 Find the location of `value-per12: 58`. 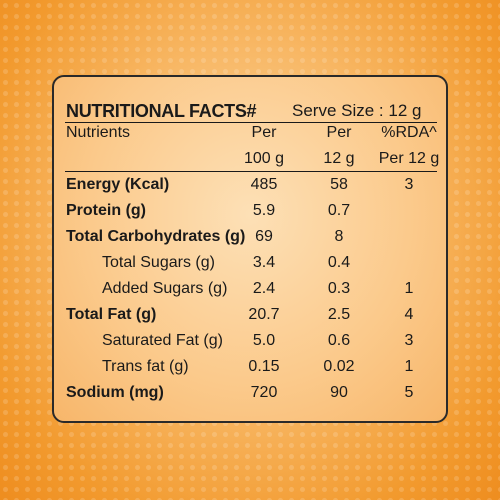

value-per12: 58 is located at coordinates (339, 184).